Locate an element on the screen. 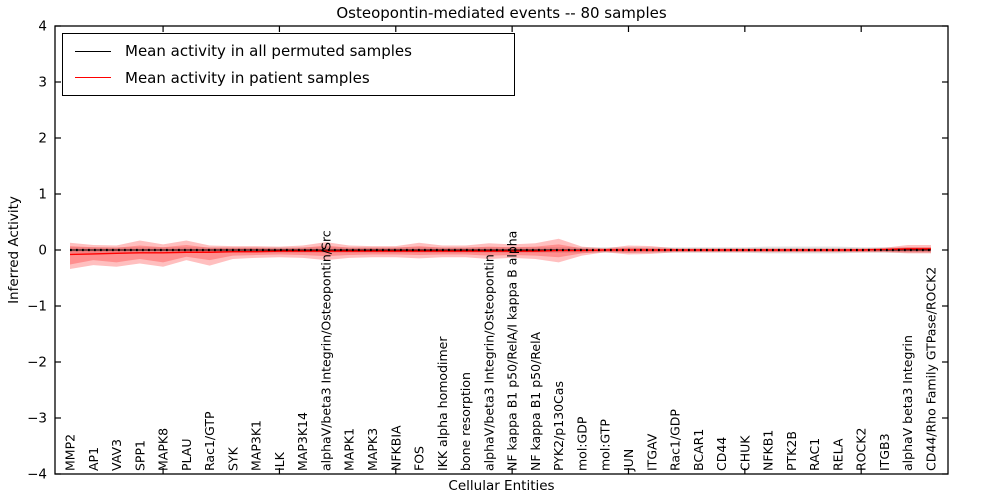 Image resolution: width=1000 pixels, height=500 pixels. x-category-label: Rac1/GTP is located at coordinates (209, 441).